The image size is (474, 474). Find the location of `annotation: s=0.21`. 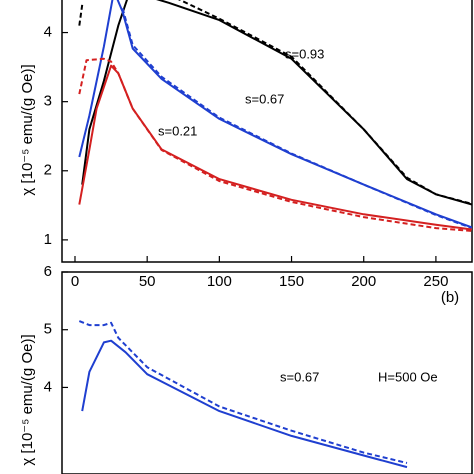

annotation: s=0.21 is located at coordinates (177, 130).